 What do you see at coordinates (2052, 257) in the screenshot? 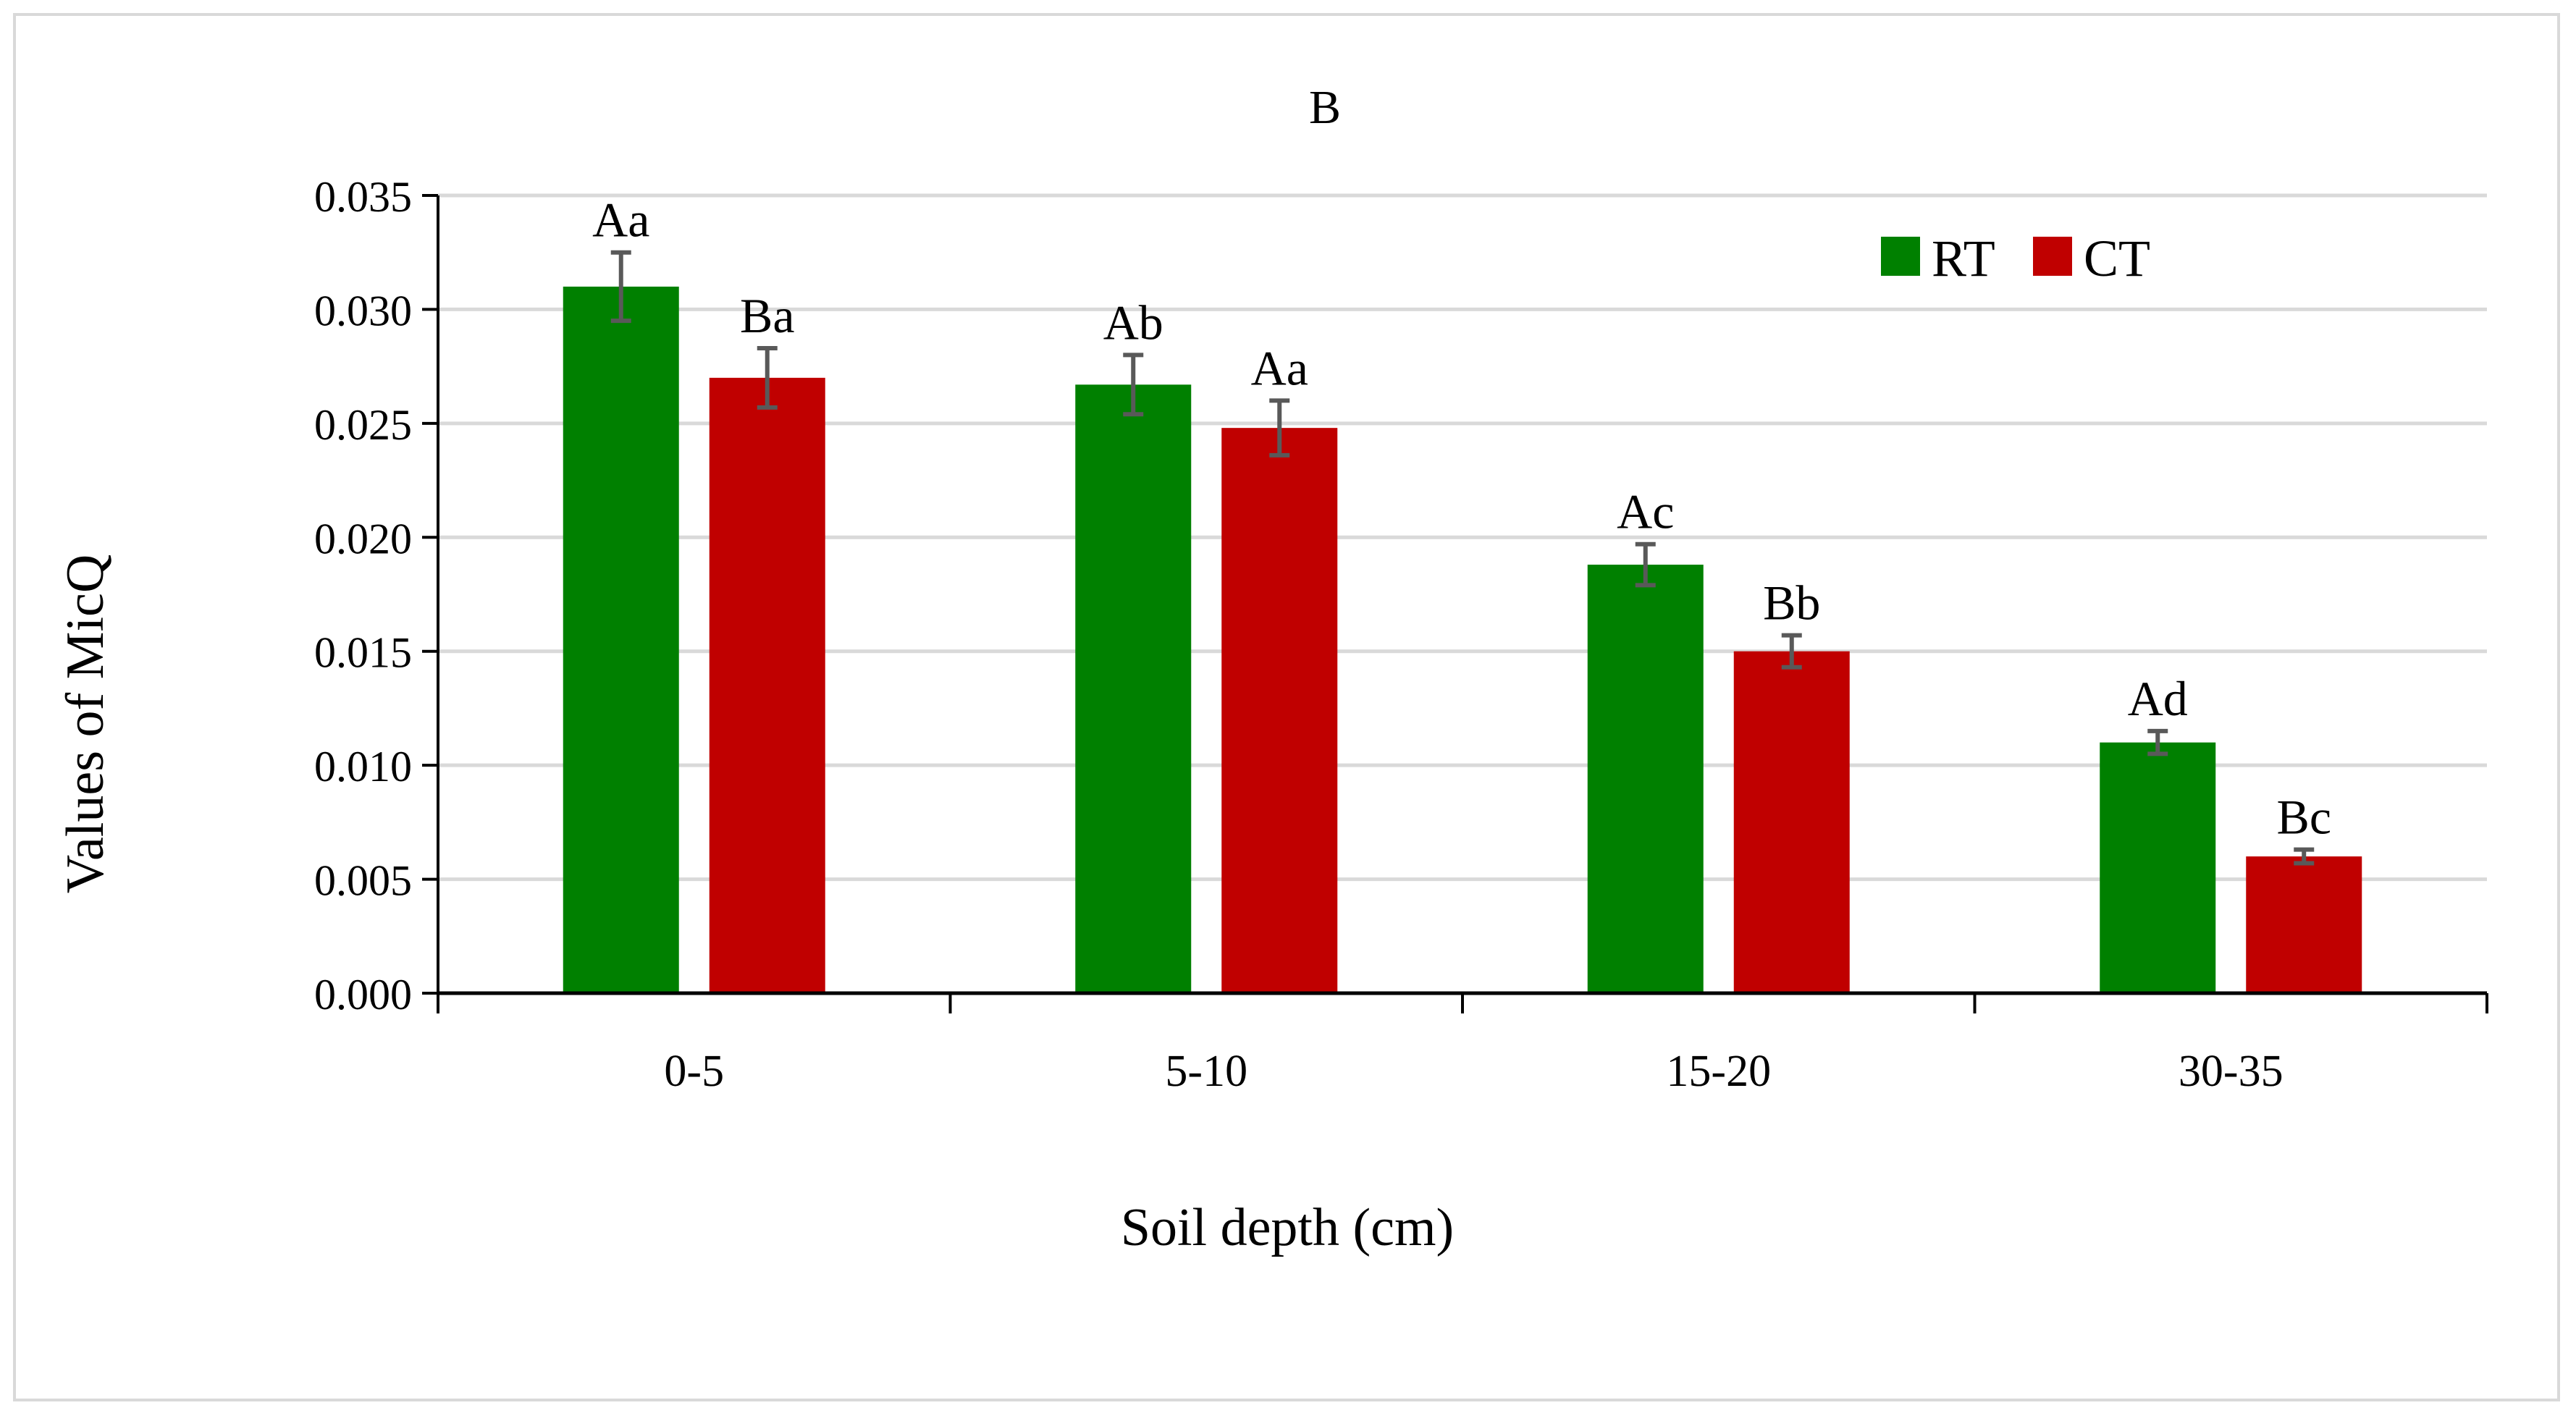
I see `legend-swatch-ct` at bounding box center [2052, 257].